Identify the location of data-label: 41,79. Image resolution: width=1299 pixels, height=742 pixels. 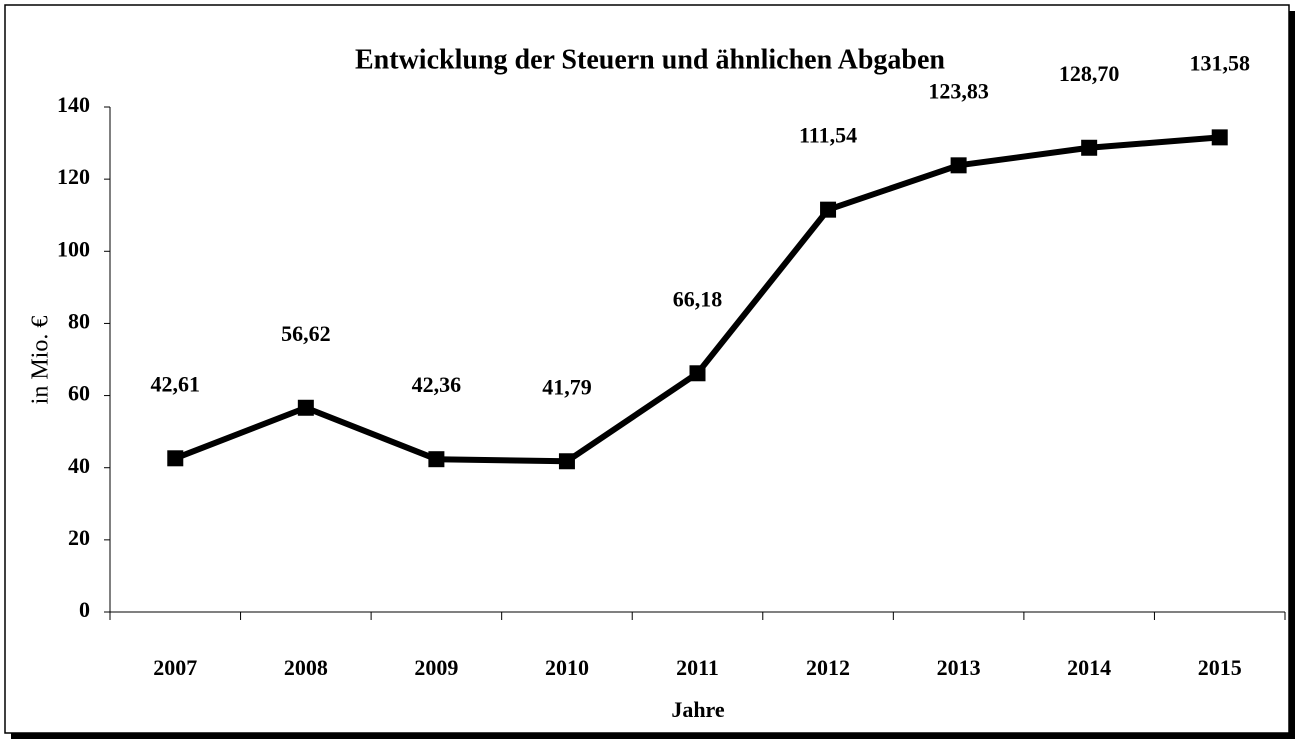
(567, 386).